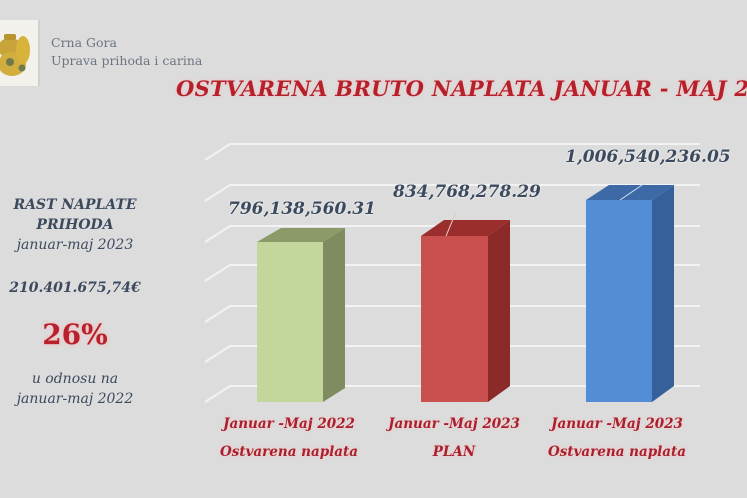 Image resolution: width=747 pixels, height=498 pixels. What do you see at coordinates (454, 452) in the screenshot?
I see `category-type: PLAN` at bounding box center [454, 452].